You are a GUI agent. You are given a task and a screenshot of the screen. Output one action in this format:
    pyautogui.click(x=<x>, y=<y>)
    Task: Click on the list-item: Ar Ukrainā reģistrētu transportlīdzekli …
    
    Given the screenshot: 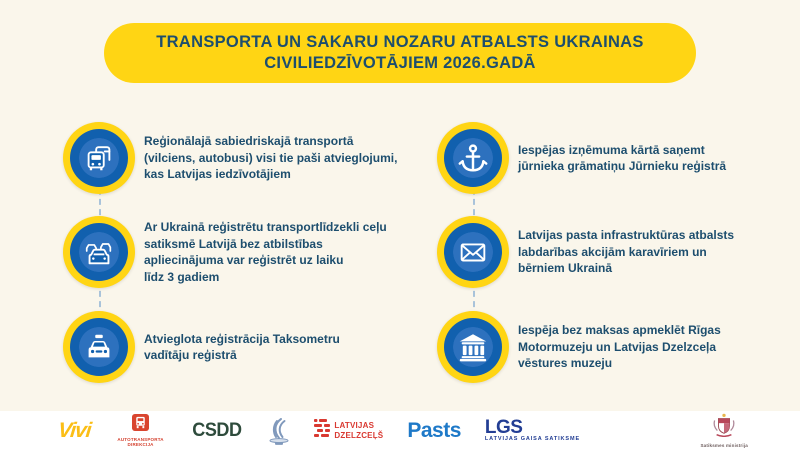 What is the action you would take?
    pyautogui.click(x=225, y=252)
    